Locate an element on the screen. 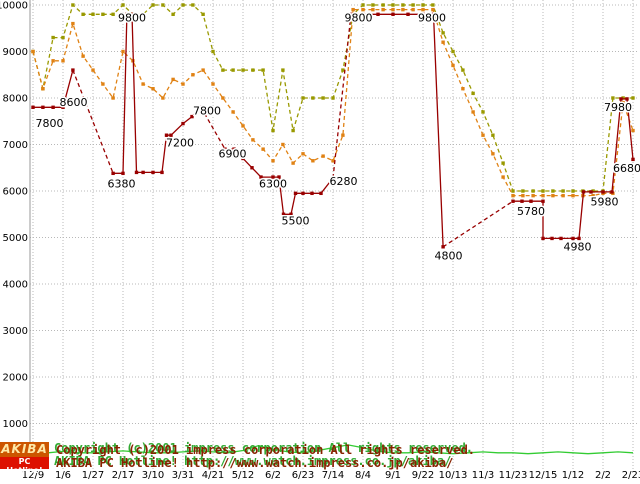  data-point-label: 5500 is located at coordinates (296, 221).